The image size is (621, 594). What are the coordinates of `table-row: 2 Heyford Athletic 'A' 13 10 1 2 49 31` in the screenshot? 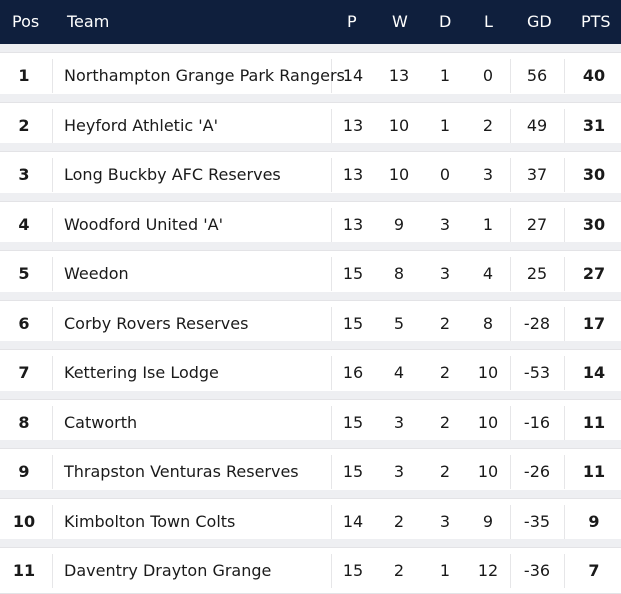 It's located at (310, 125).